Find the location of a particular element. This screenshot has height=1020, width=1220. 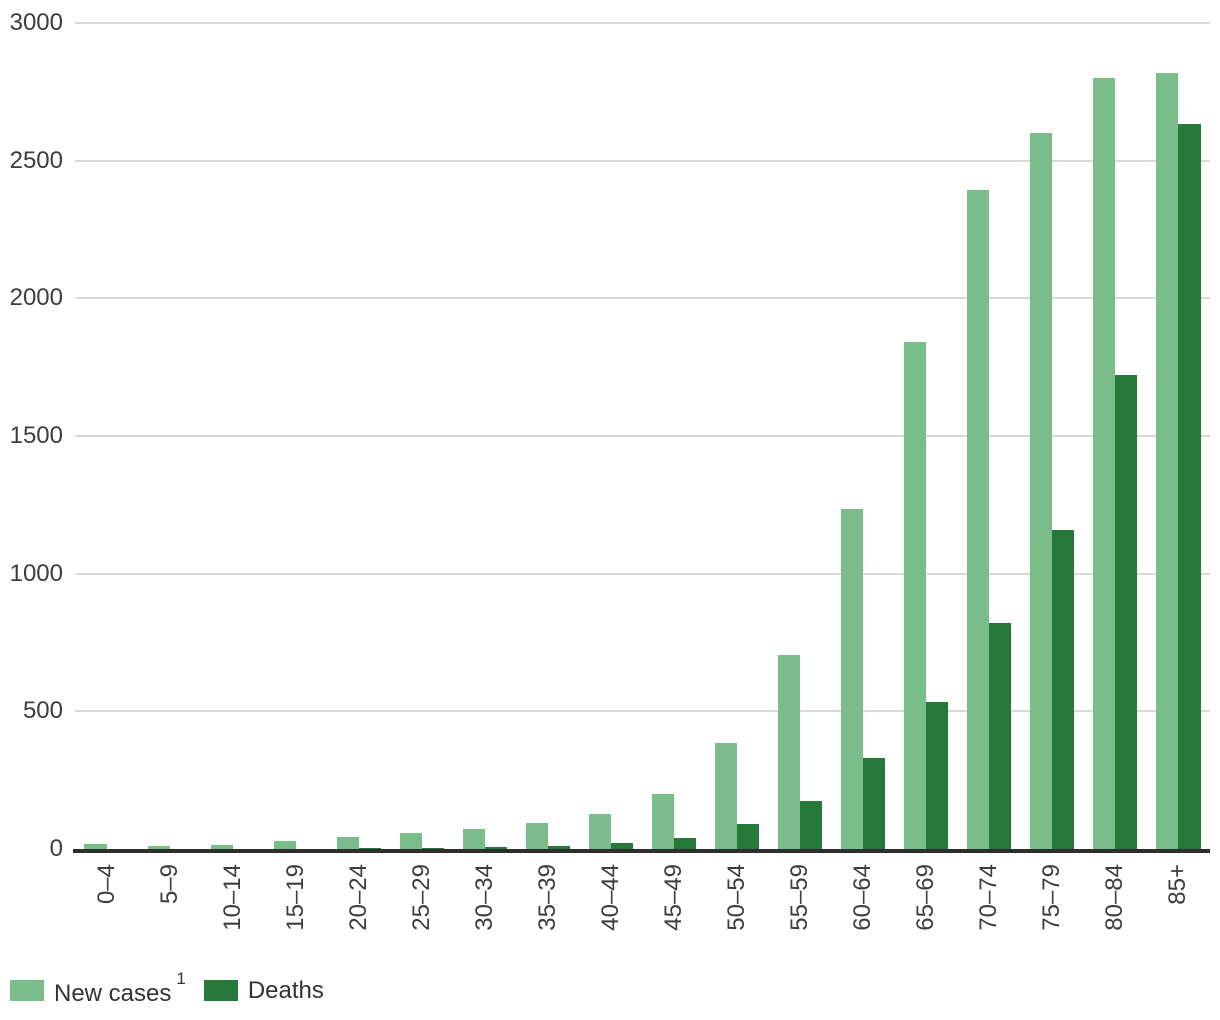

x-tick-label-14: 70–74 is located at coordinates (989, 897).